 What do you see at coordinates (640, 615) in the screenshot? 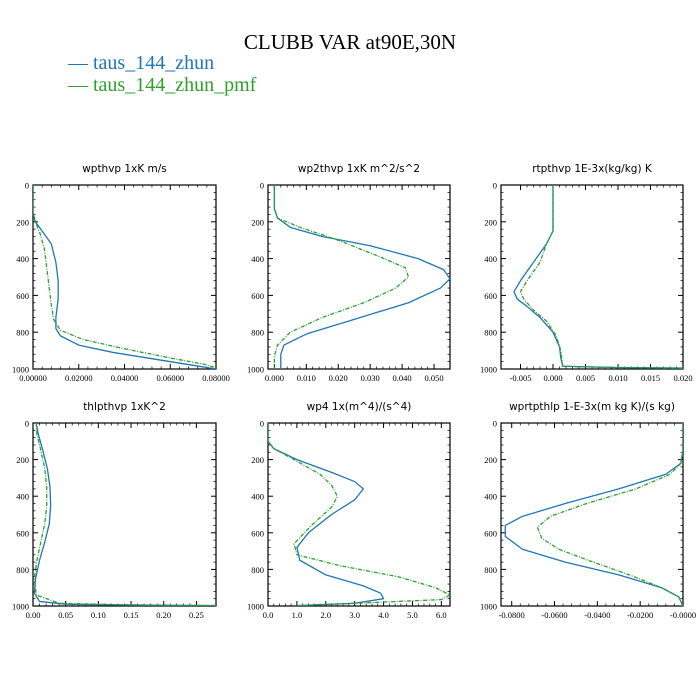
I see `x-tick-label: -0.0200` at bounding box center [640, 615].